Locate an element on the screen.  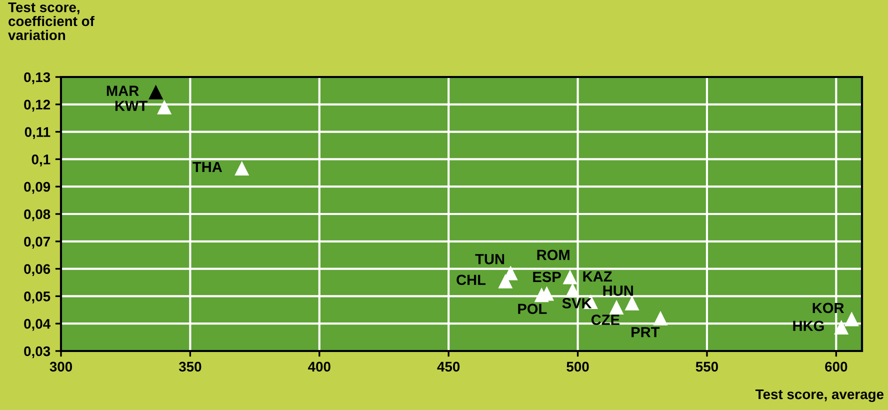
x-tick-label: 600 is located at coordinates (836, 367).